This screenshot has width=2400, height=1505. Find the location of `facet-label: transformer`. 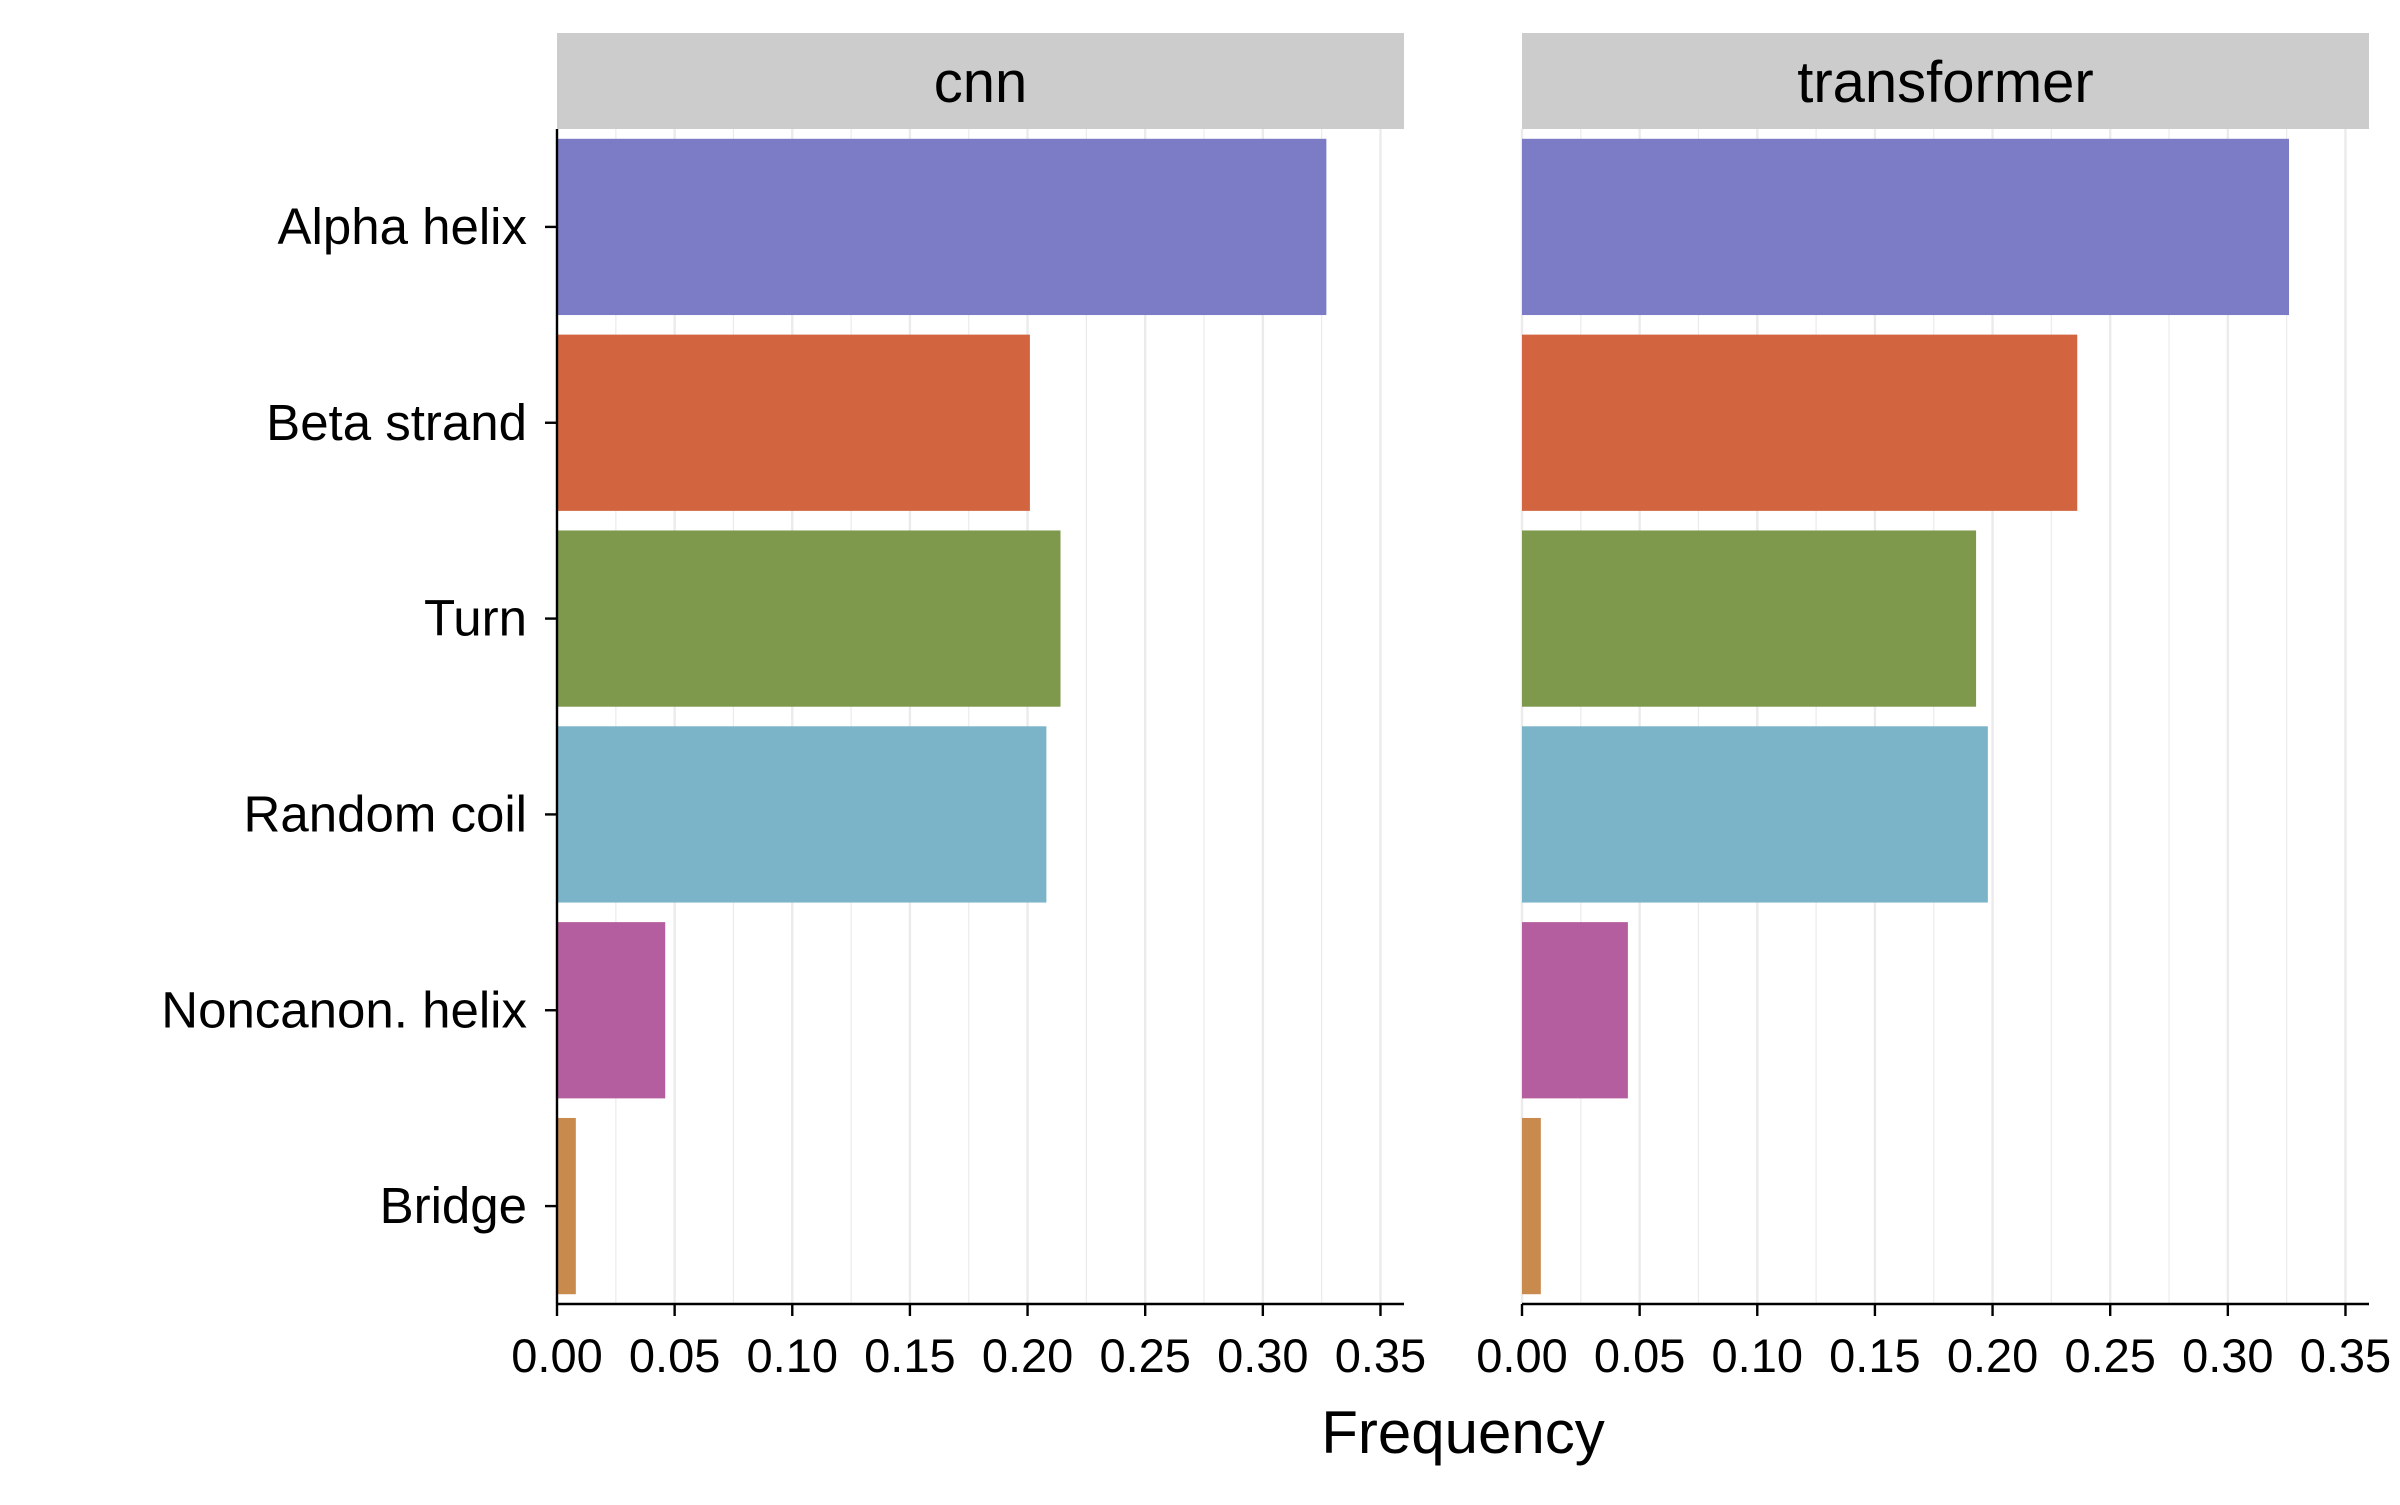

facet-label: transformer is located at coordinates (1945, 82).